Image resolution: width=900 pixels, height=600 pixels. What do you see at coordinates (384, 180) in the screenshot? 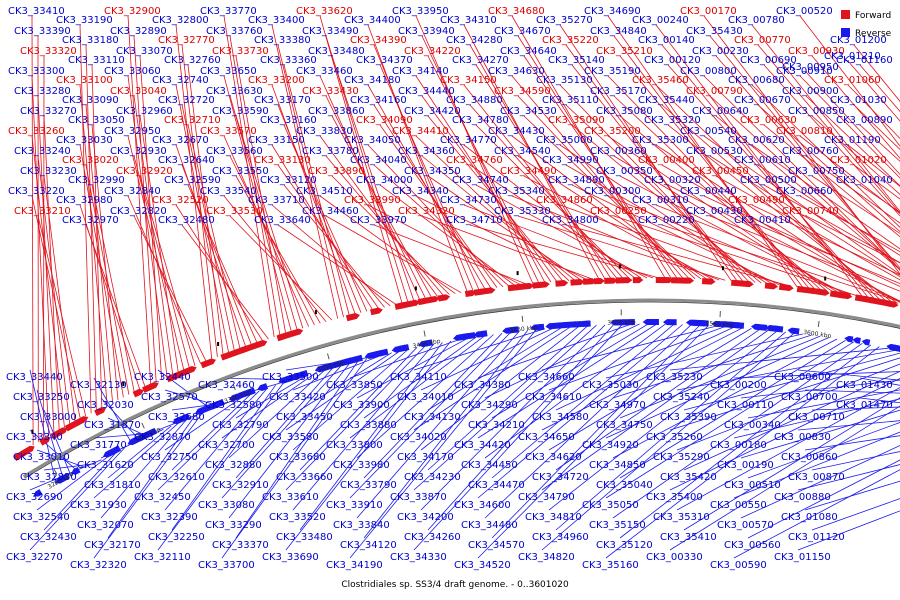
I see `forward-gene-label: CK3_34000` at bounding box center [384, 180].